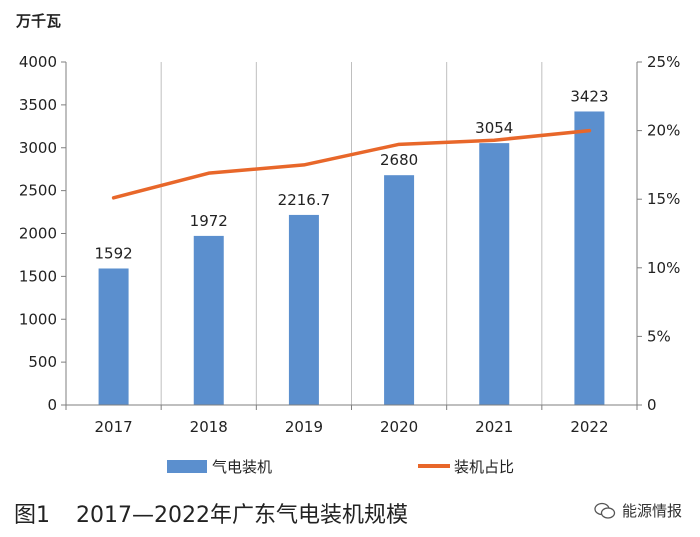  What do you see at coordinates (304, 200) in the screenshot?
I see `bar-data-label: 2216.7` at bounding box center [304, 200].